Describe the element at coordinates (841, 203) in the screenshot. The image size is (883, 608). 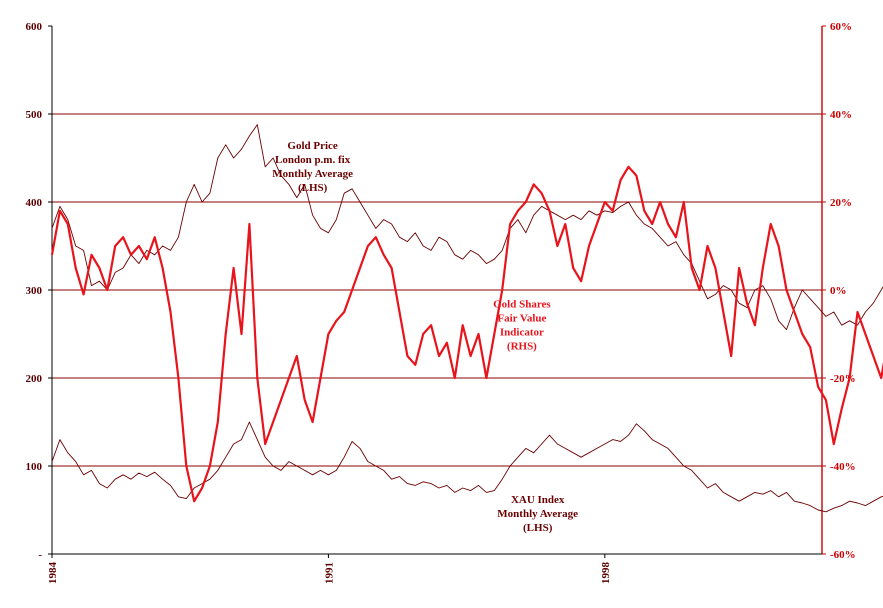
I see `right-tick-label: 20%` at that location.